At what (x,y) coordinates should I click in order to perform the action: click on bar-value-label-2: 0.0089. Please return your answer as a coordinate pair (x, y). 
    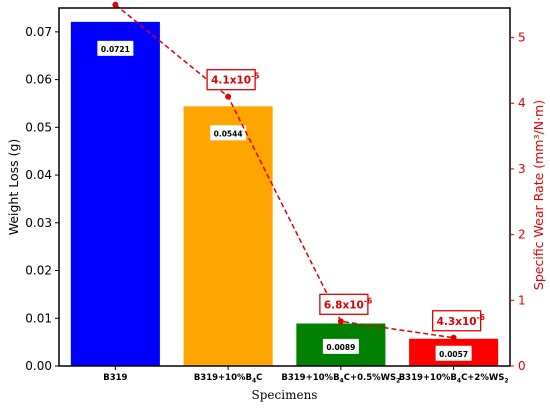
    Looking at the image, I should click on (340, 346).